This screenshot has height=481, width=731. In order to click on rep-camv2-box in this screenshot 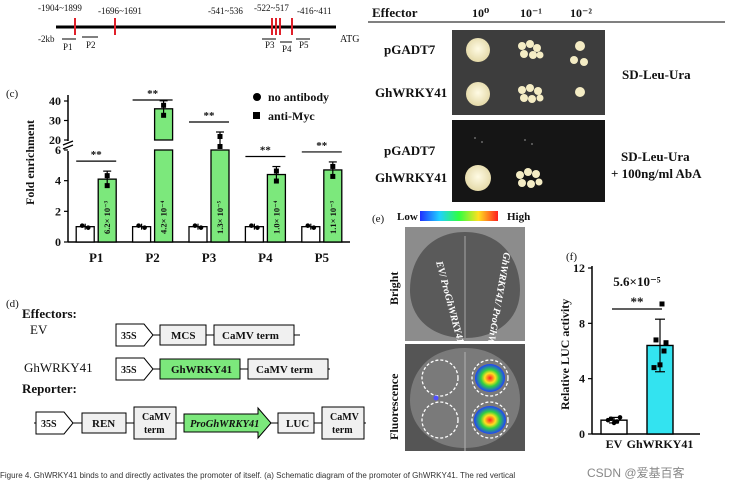, I will do `click(343, 423)`.